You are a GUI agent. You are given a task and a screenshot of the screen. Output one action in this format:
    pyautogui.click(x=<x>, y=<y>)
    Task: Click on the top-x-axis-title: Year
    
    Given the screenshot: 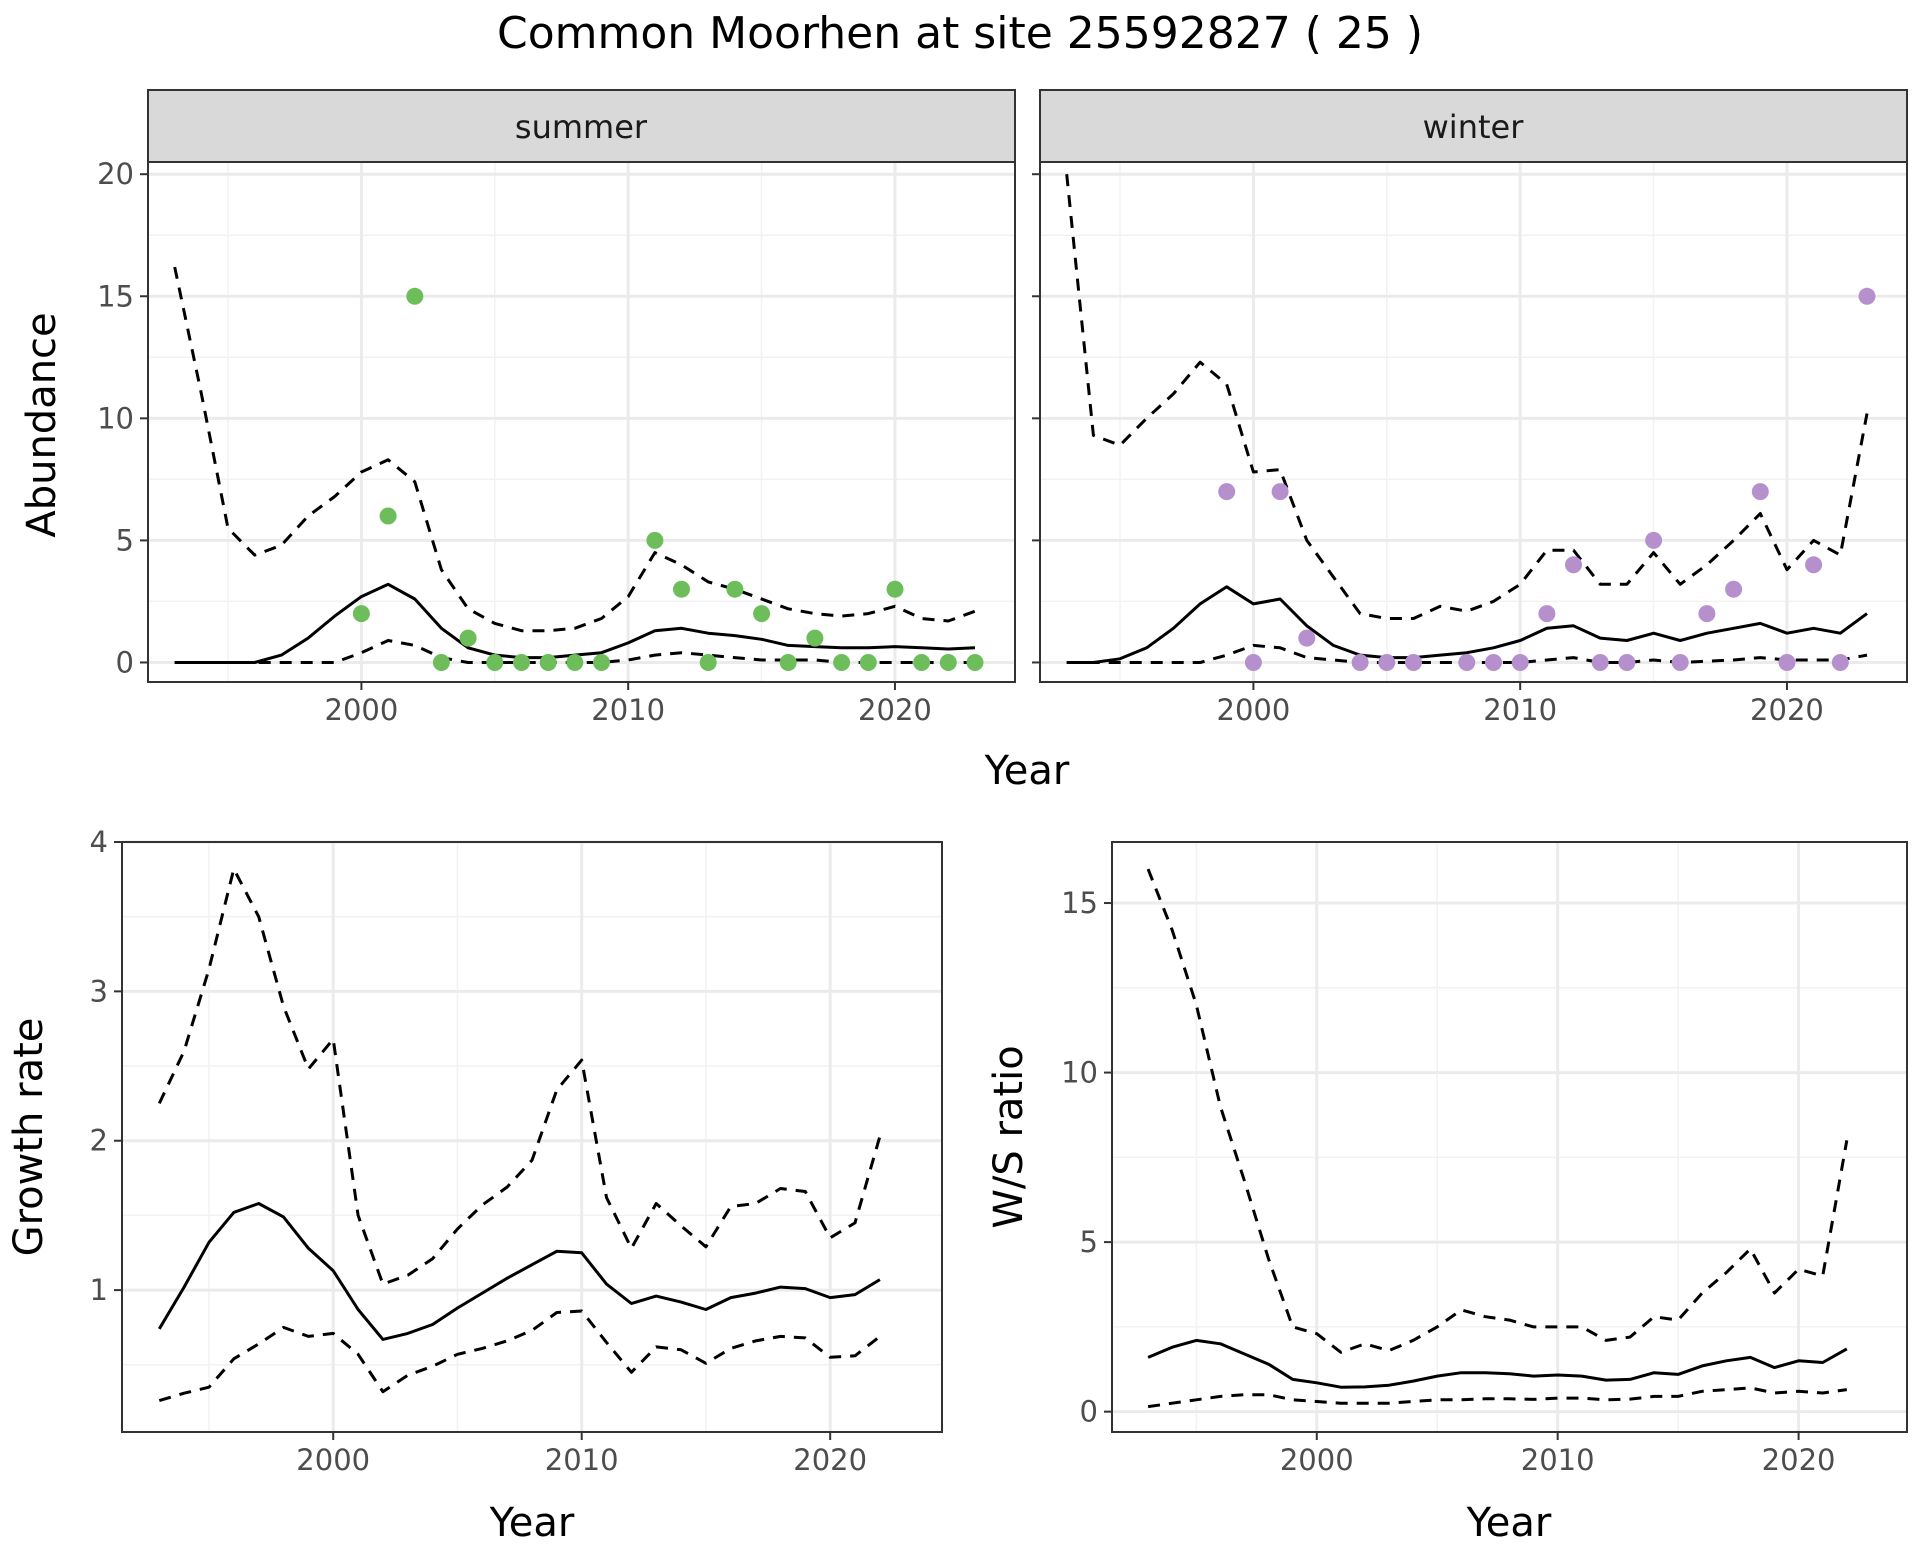 What is the action you would take?
    pyautogui.click(x=1027, y=771)
    